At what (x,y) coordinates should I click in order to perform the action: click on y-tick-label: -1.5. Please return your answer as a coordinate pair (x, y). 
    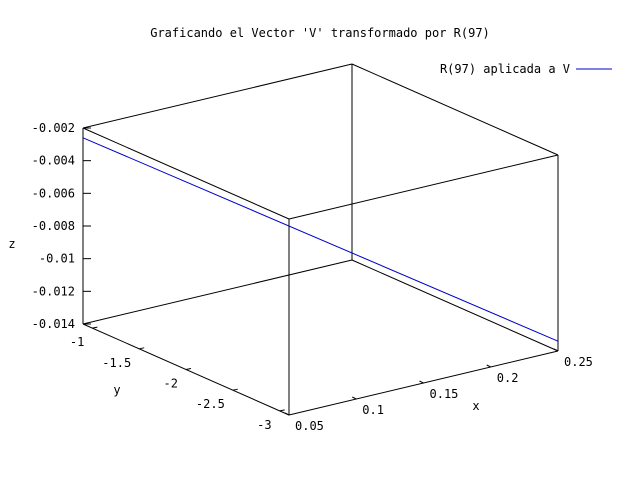
    Looking at the image, I should click on (116, 363).